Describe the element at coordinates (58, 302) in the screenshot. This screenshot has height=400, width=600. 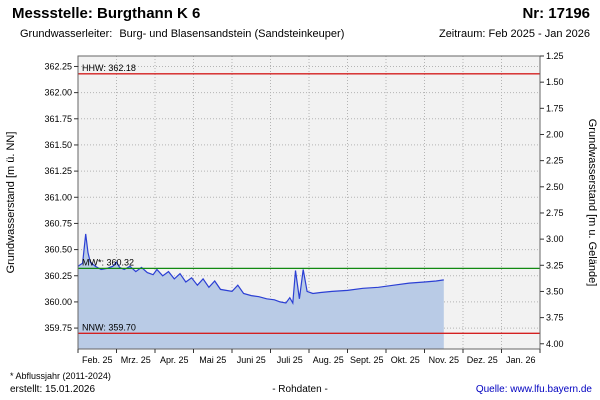
I see `y-left-tick-label: 360.00` at that location.